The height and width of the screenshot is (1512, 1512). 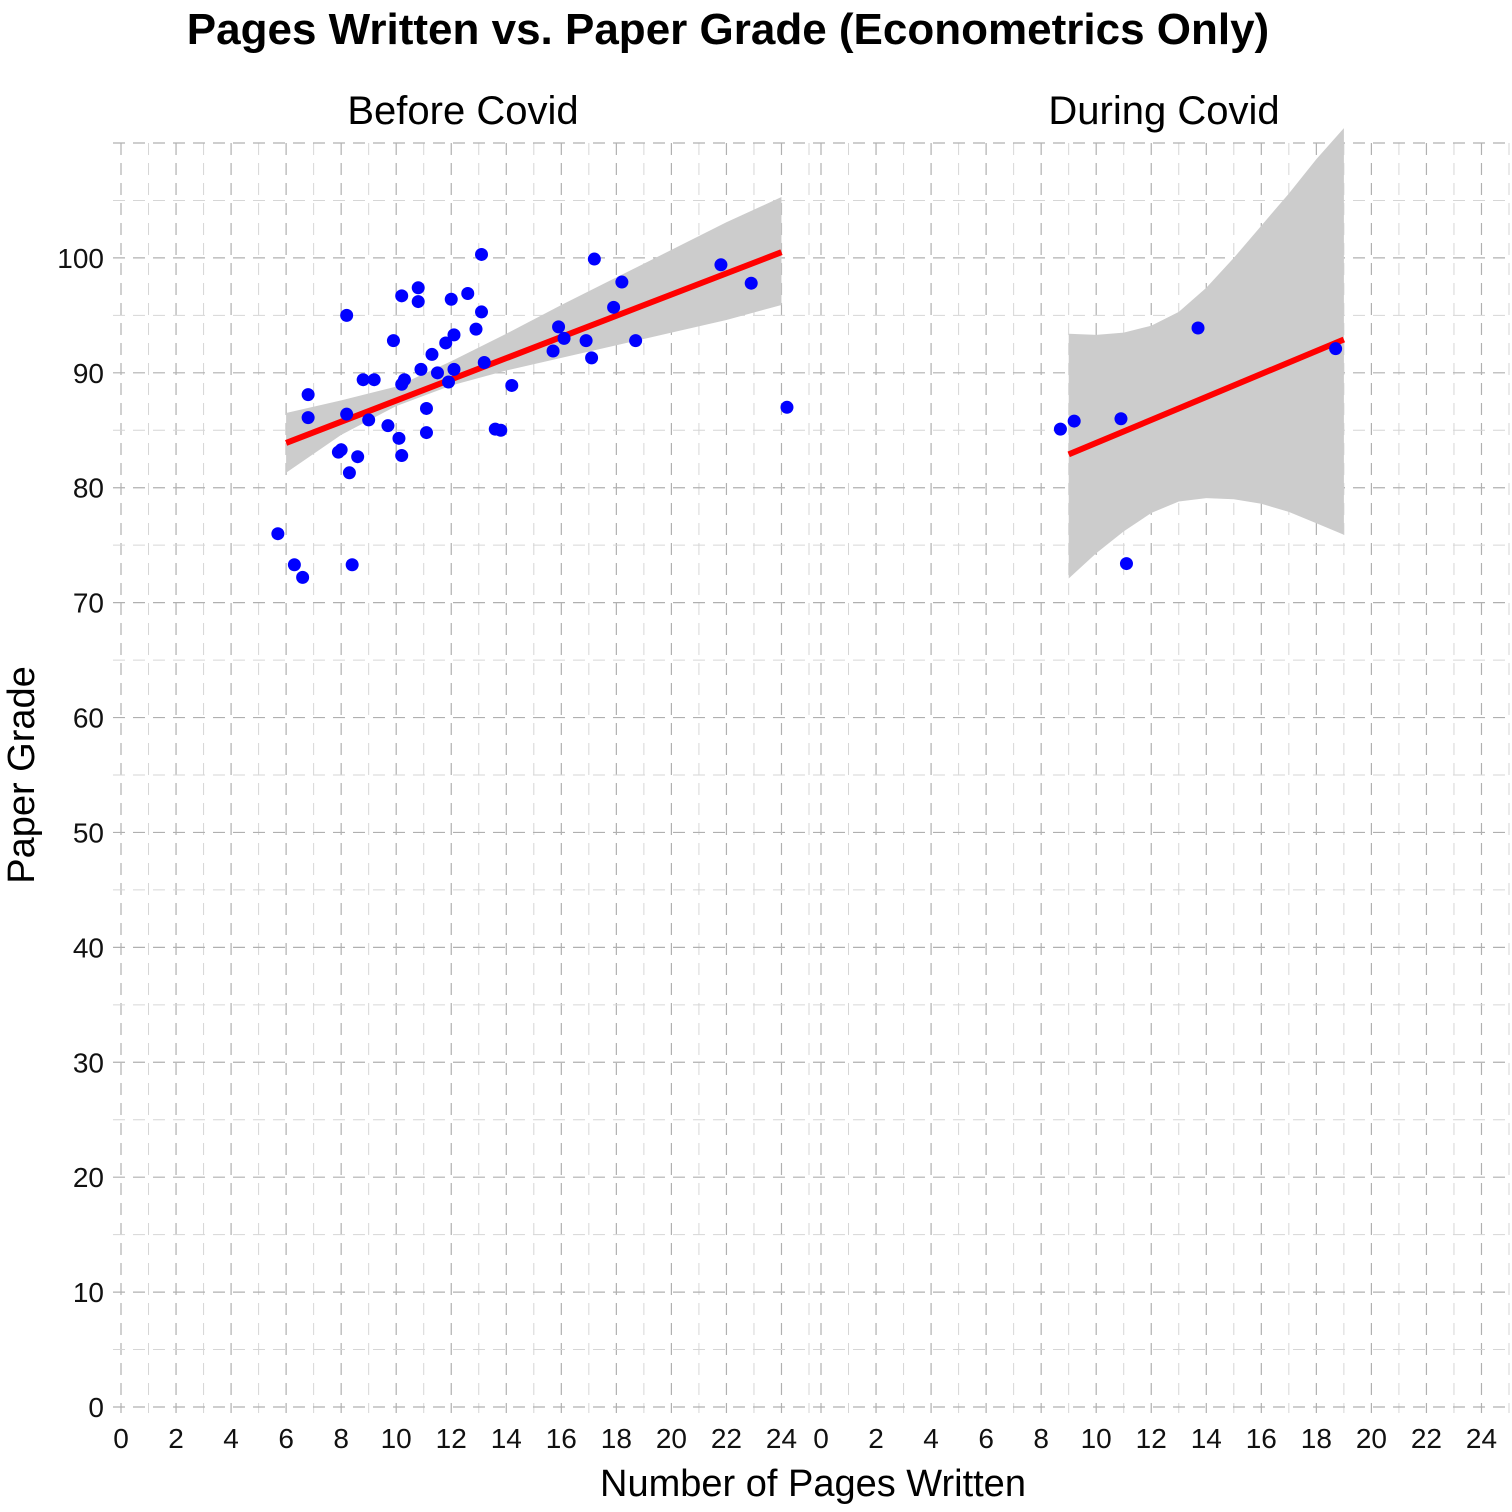 What do you see at coordinates (88, 603) in the screenshot?
I see `y-tick-label: 70` at bounding box center [88, 603].